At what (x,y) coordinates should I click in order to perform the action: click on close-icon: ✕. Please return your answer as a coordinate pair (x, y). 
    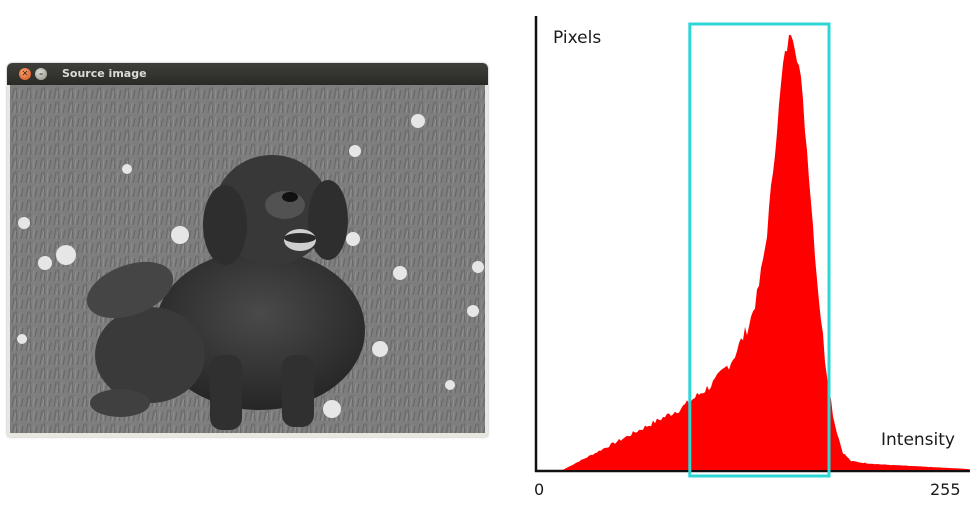
    Looking at the image, I should click on (25, 74).